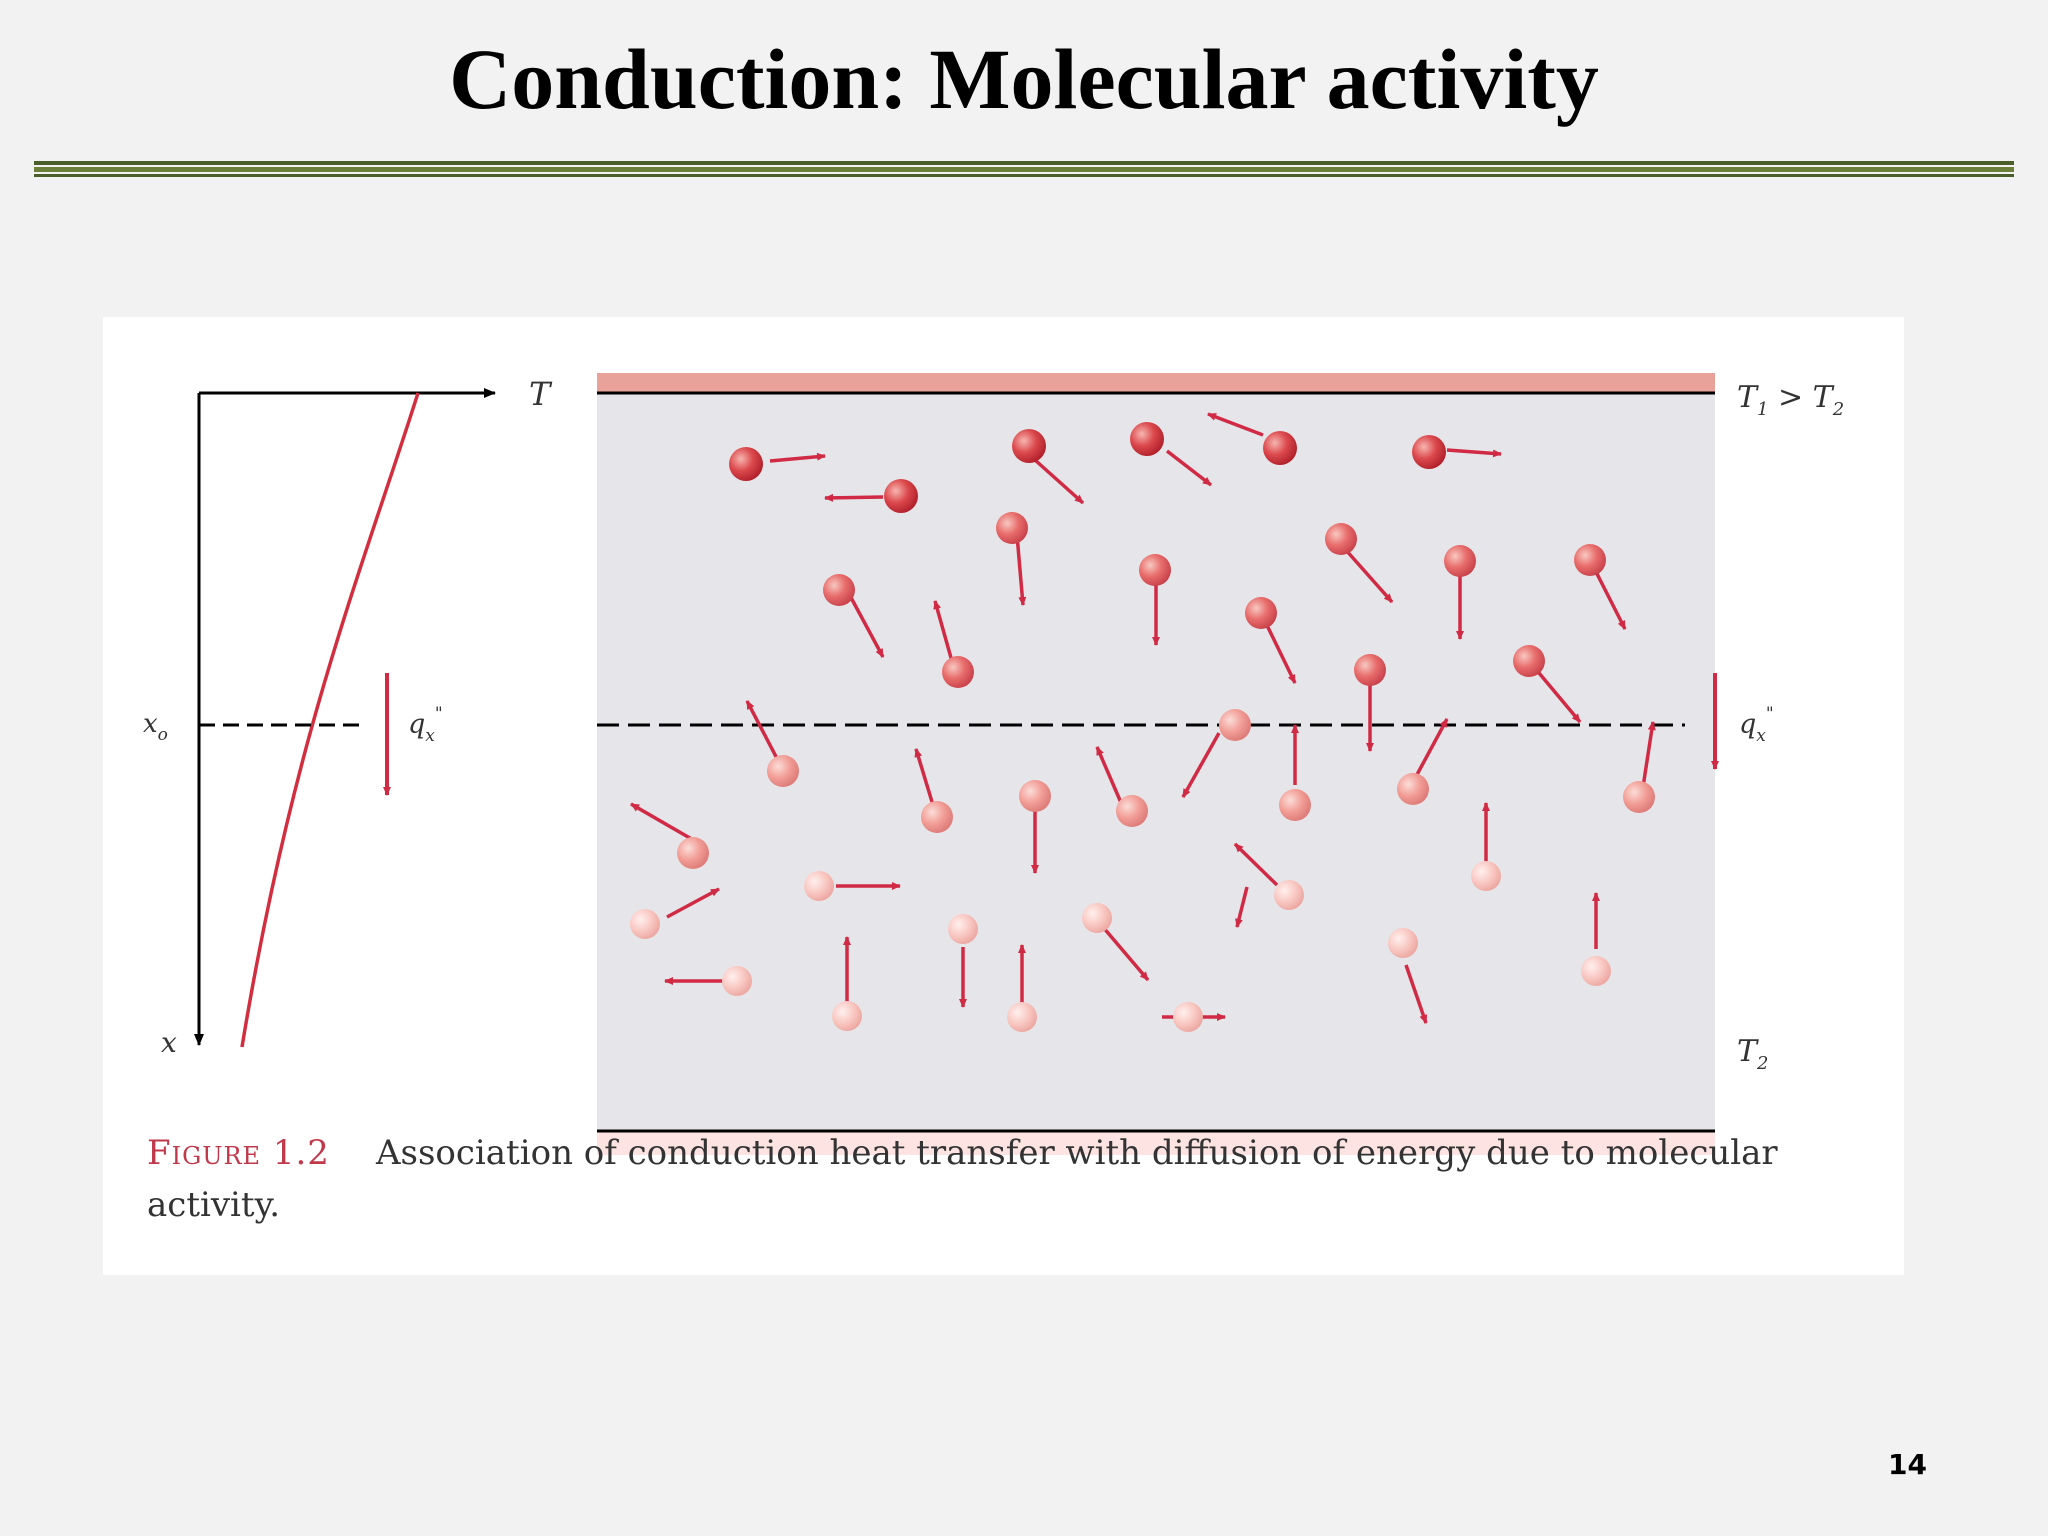 The width and height of the screenshot is (2048, 1536). I want to click on temperature-axis-label: T, so click(541, 394).